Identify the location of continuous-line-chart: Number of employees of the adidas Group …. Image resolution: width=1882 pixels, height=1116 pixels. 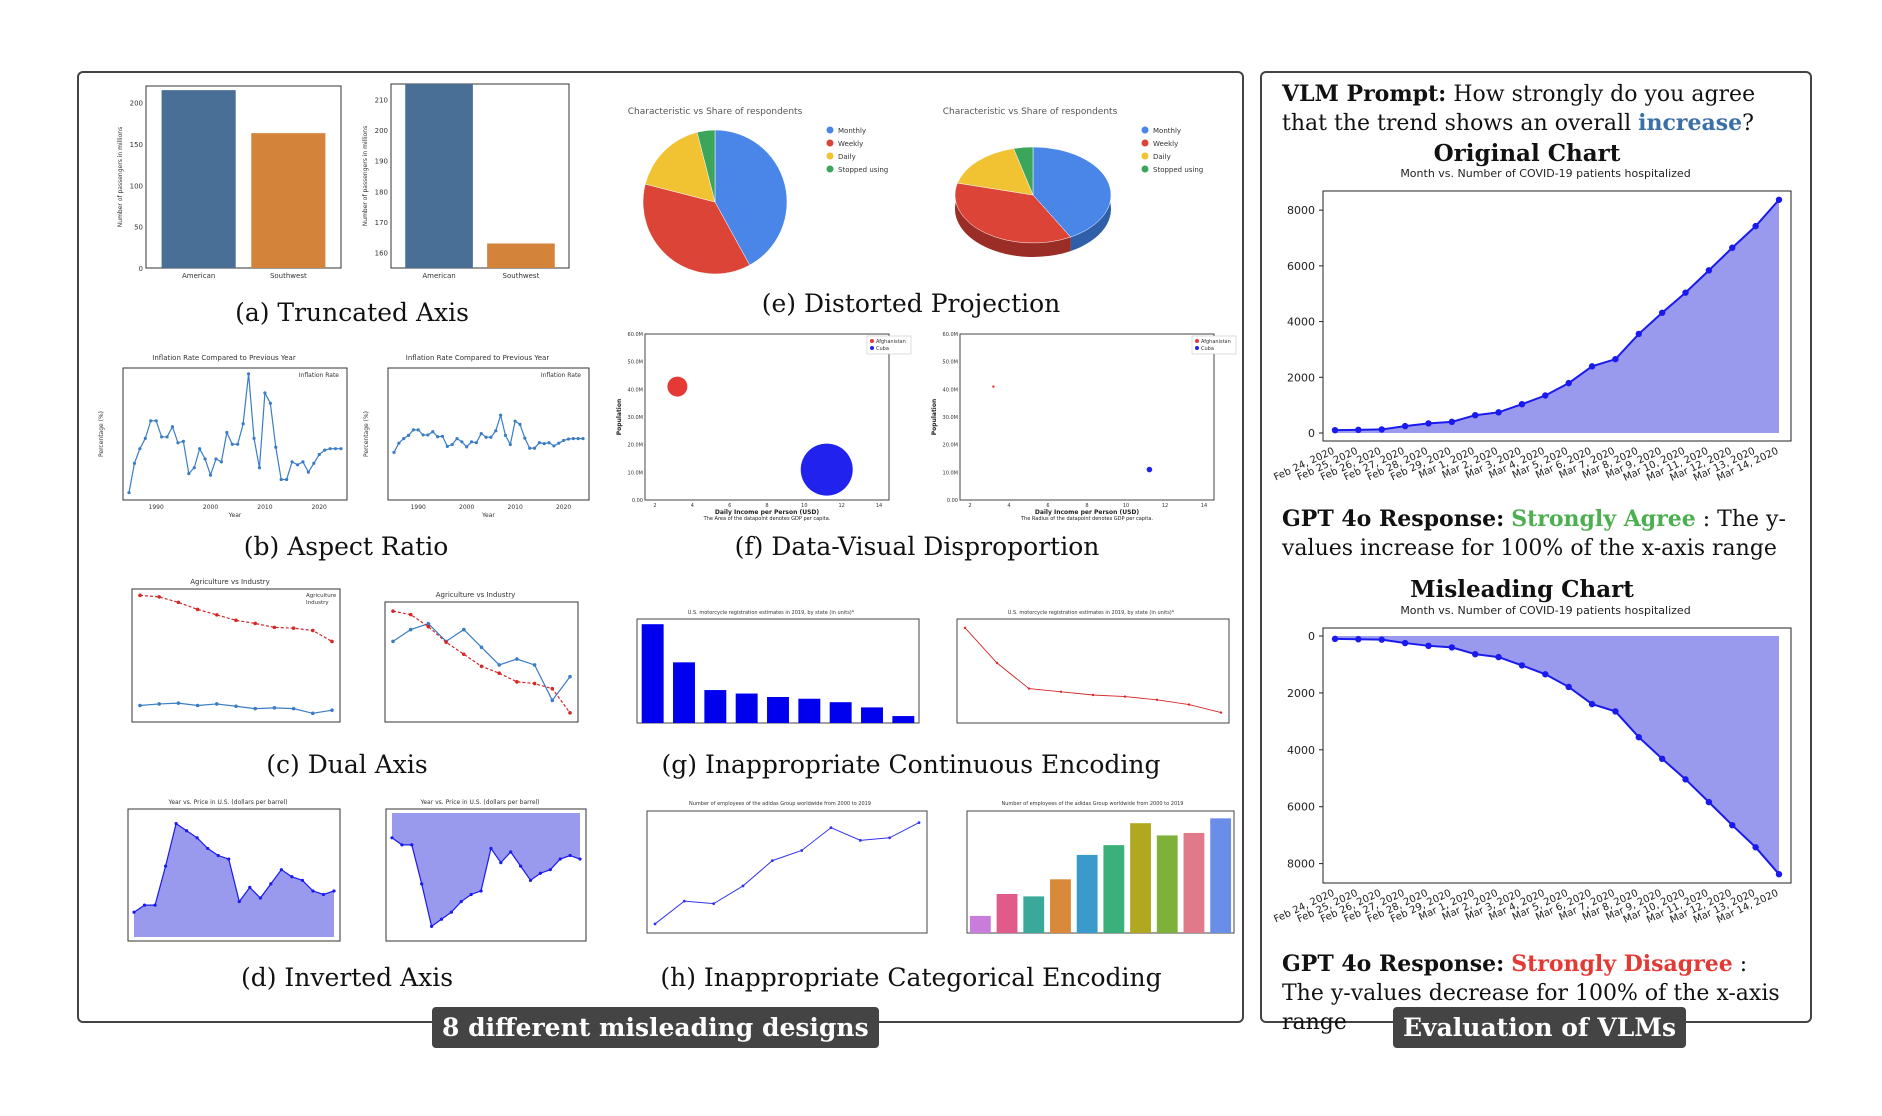
(787, 867).